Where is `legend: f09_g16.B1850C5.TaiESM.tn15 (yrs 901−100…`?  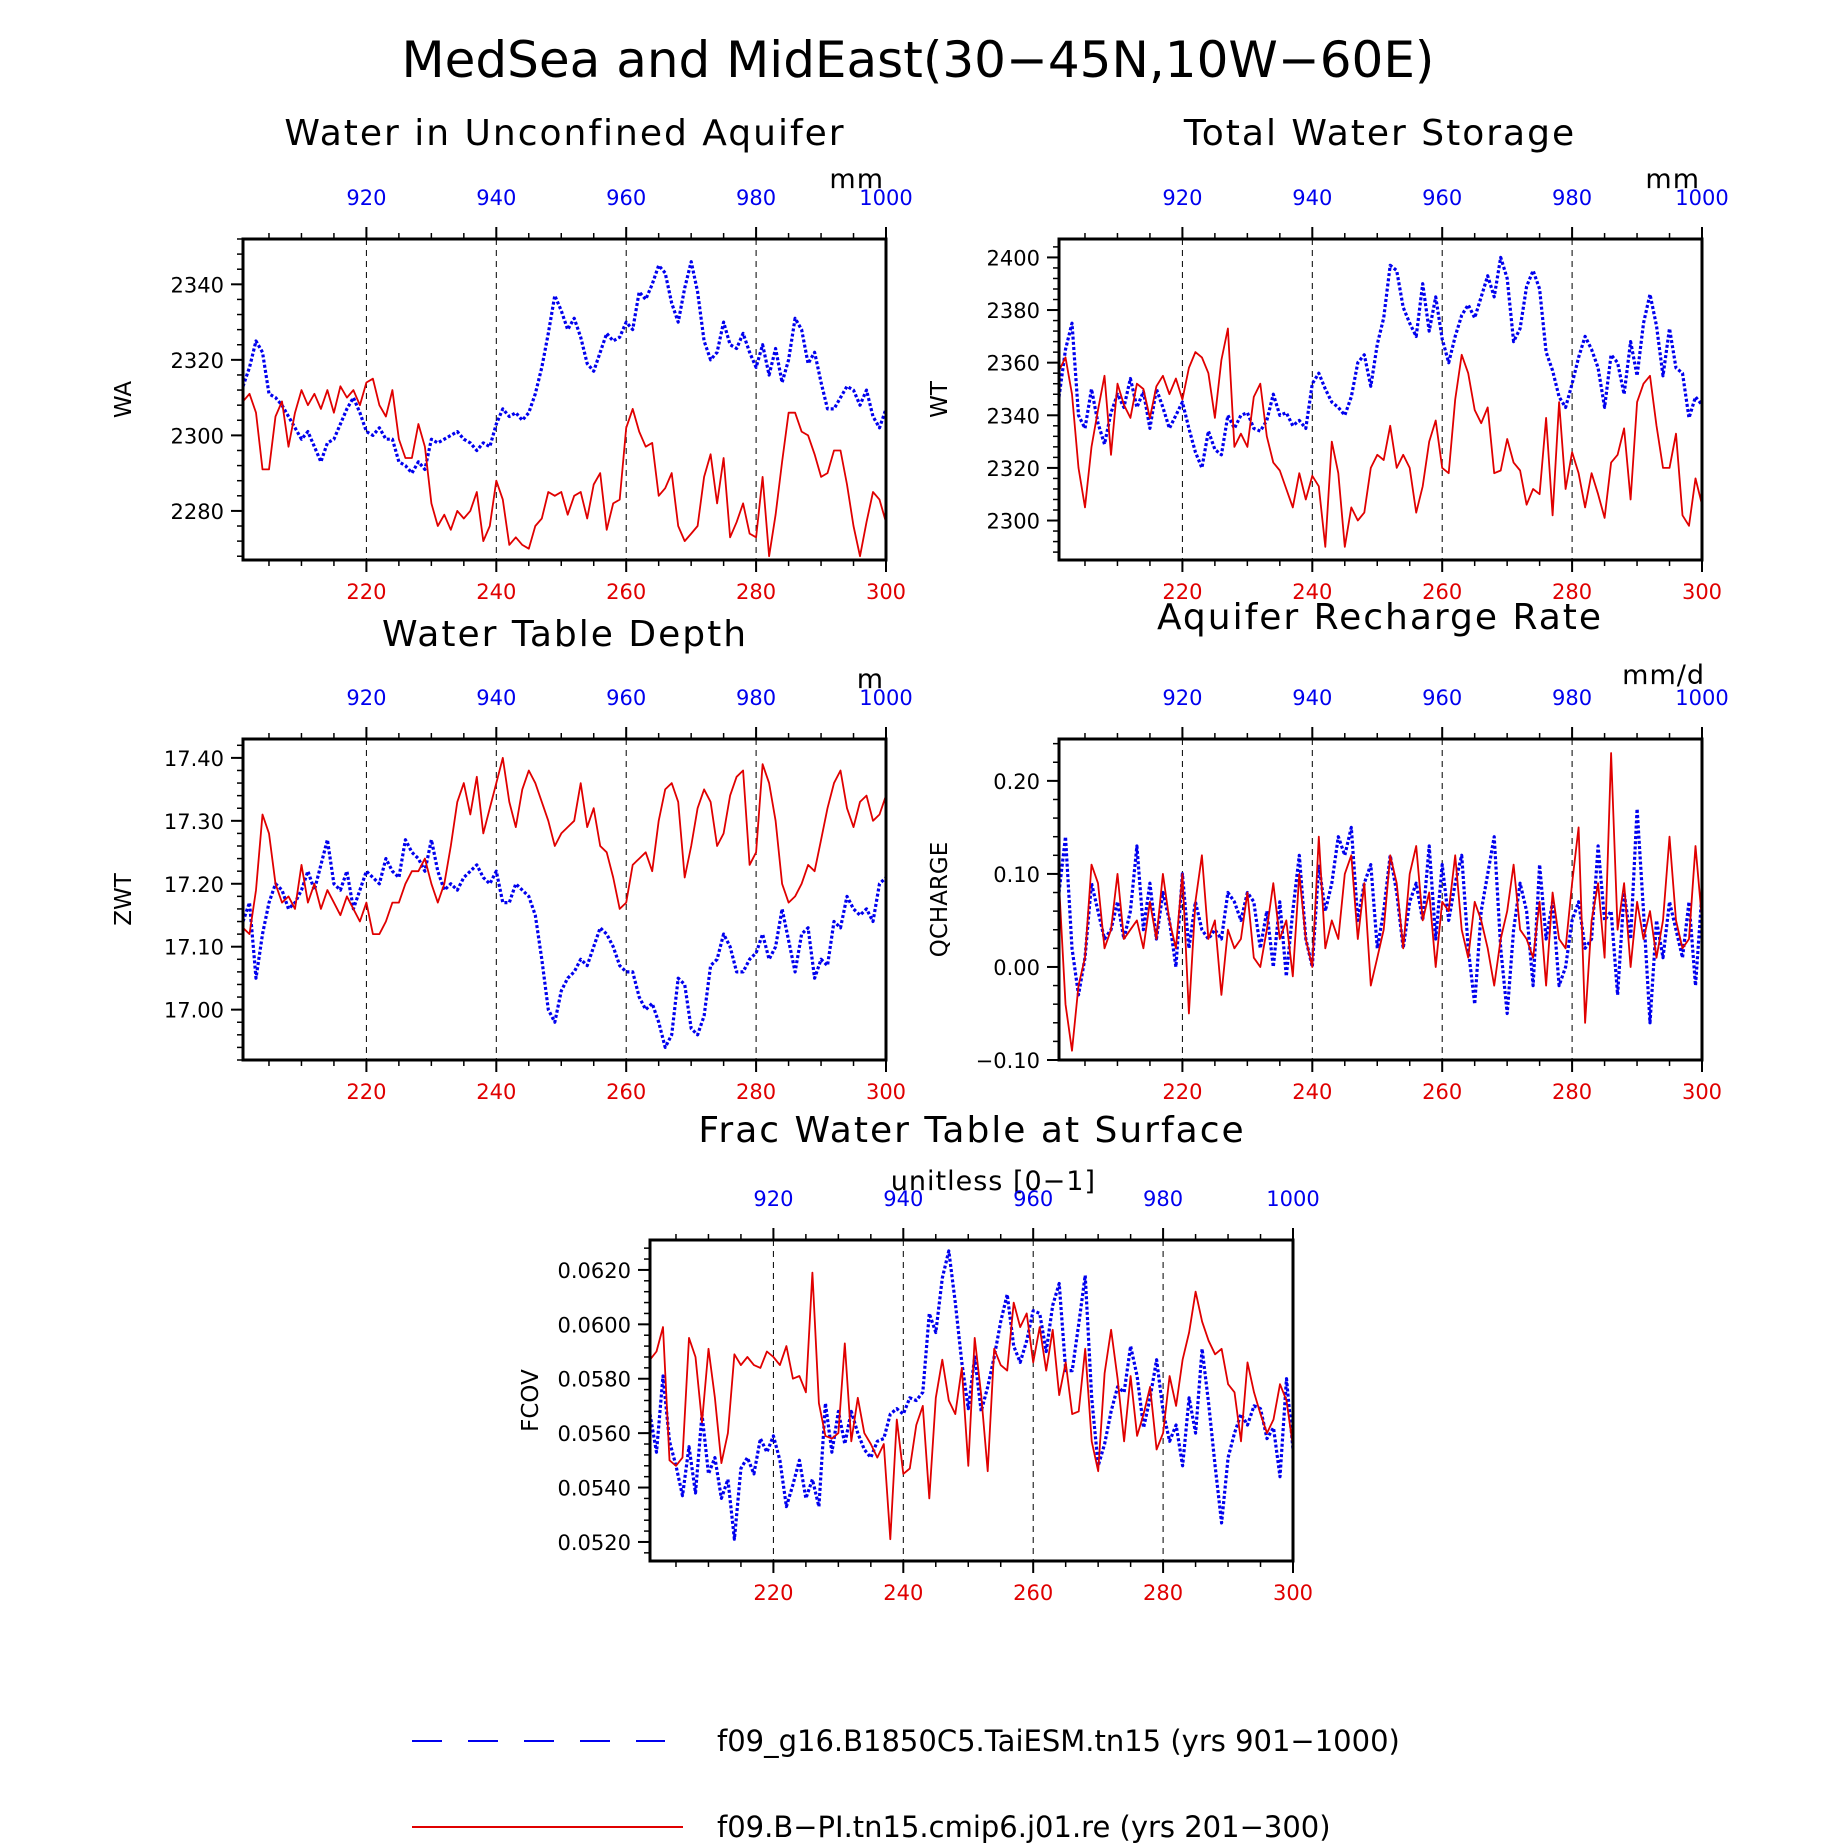
legend: f09_g16.B1850C5.TaiESM.tn15 (yrs 901−100… is located at coordinates (906, 1784).